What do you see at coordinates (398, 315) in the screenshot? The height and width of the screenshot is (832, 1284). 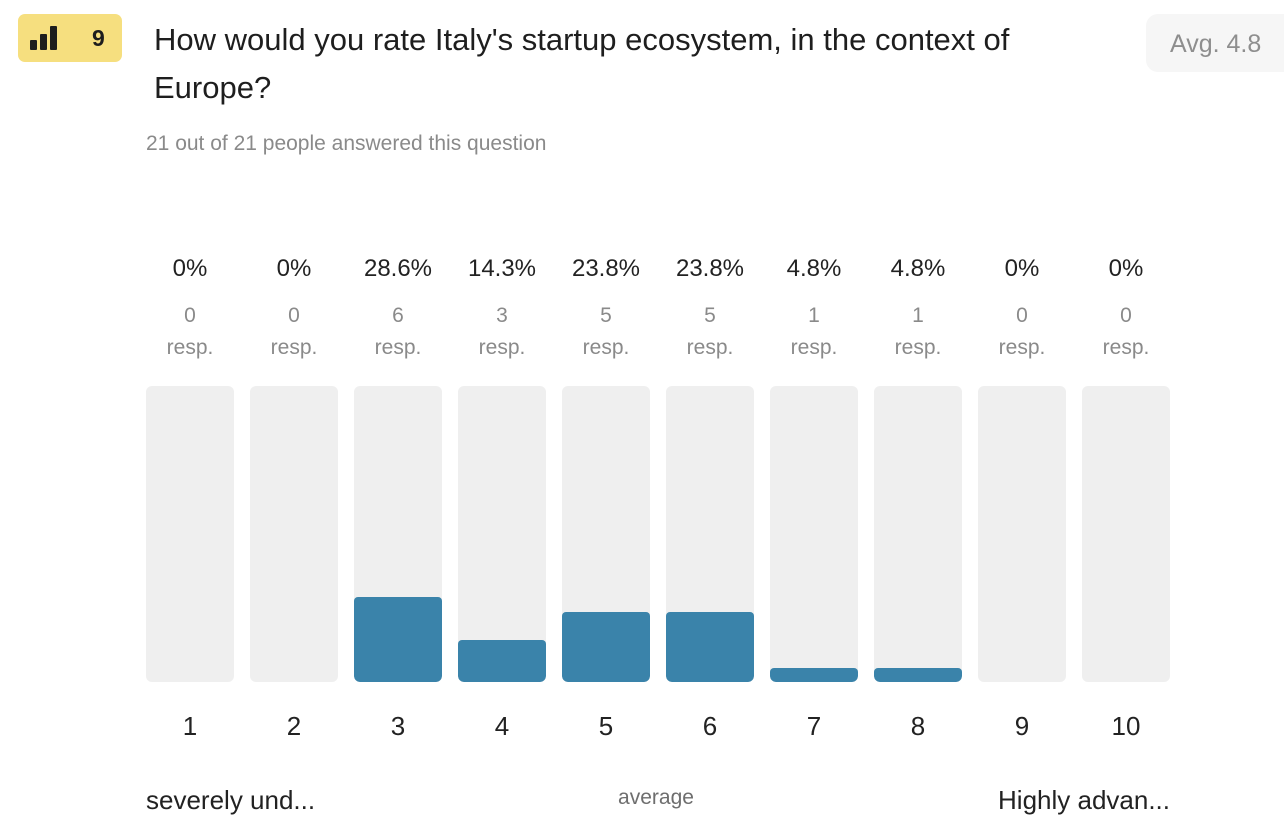 I see `bar-response-count: 6` at bounding box center [398, 315].